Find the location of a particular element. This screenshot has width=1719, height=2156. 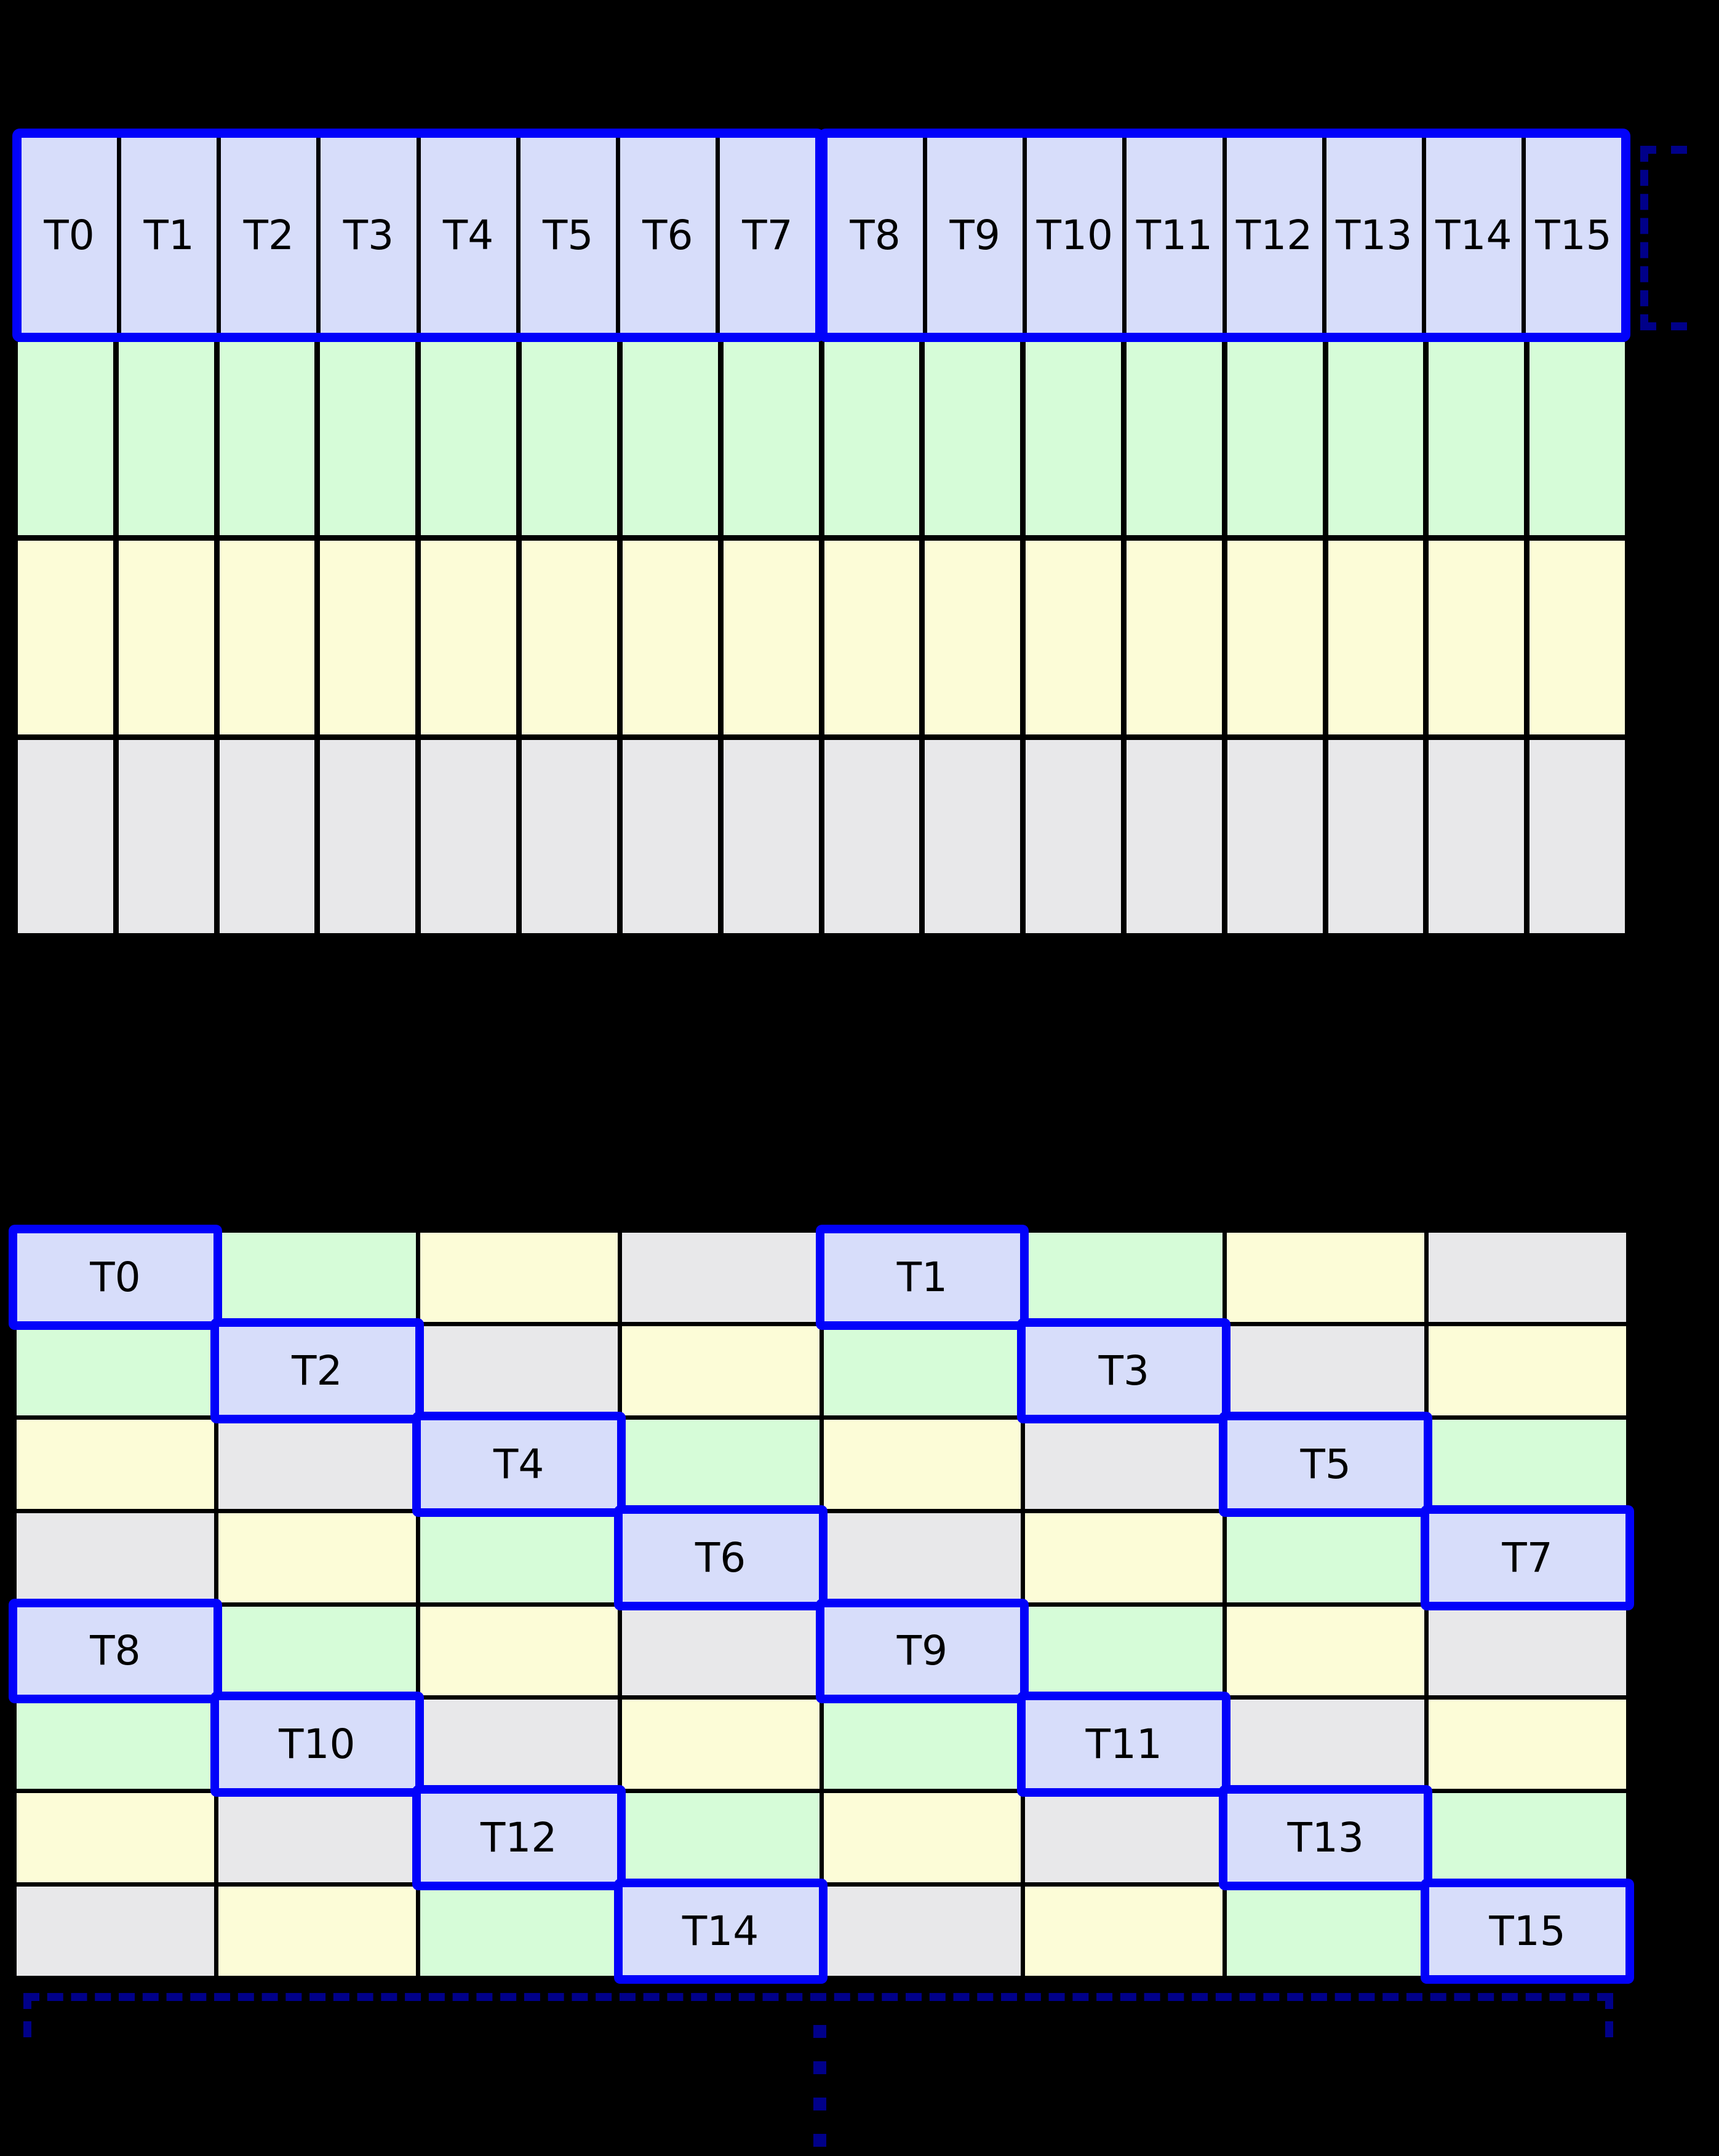

thread-box-t6: T6 is located at coordinates (720, 1557).